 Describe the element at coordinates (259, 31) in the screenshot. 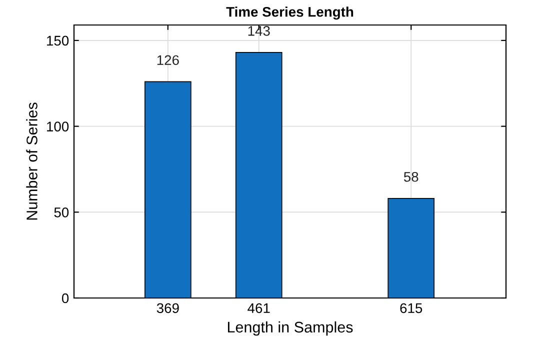

I see `data-label: 143` at that location.